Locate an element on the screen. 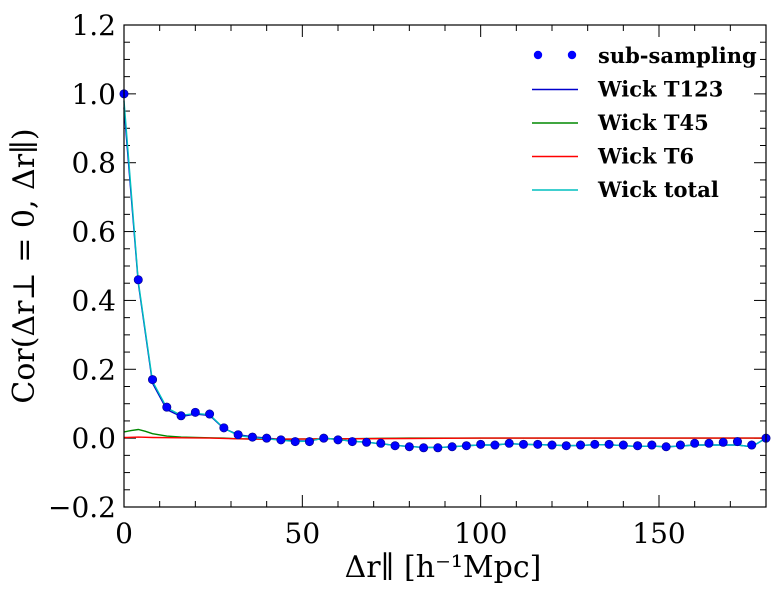  x-tick-label: 150 is located at coordinates (658, 533).